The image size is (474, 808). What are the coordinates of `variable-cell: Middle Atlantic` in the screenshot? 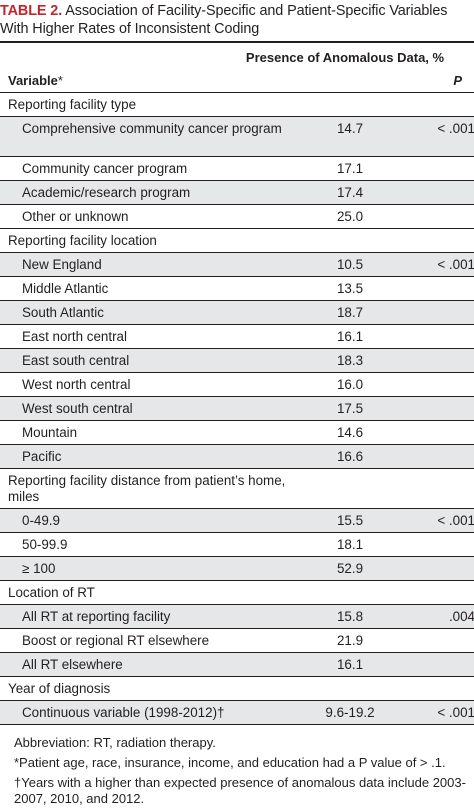 It's located at (154, 288).